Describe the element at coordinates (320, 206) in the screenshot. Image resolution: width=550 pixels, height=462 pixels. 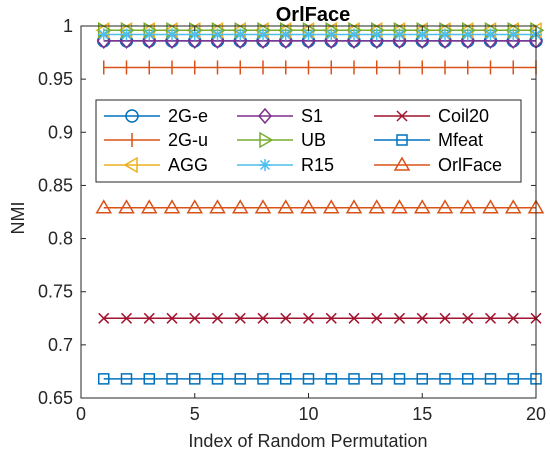
I see `series-orlface` at that location.